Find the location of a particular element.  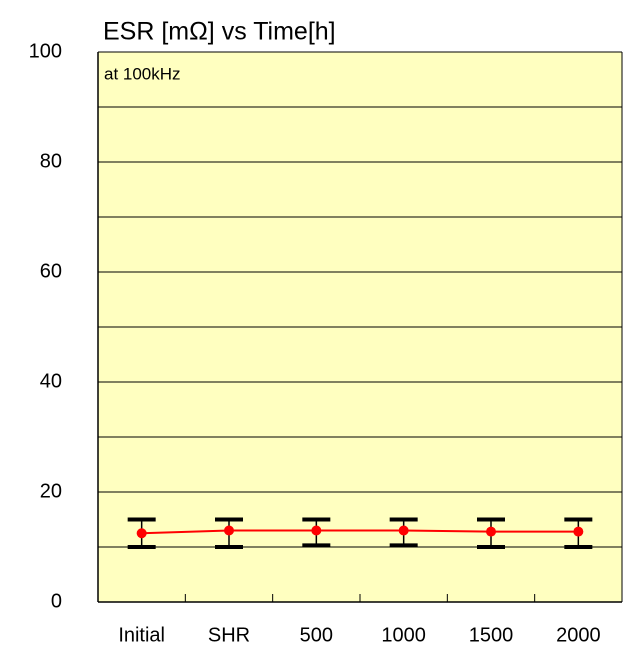

y-tick-label: 80 is located at coordinates (51, 161).